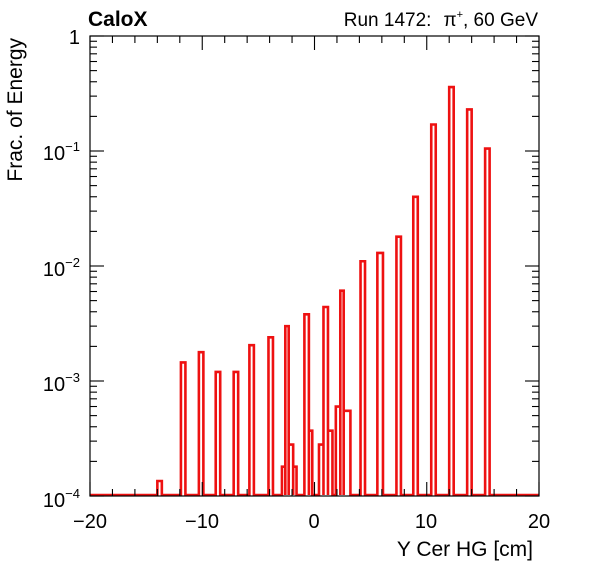 The width and height of the screenshot is (596, 572). I want to click on y-axis-title: Frac. of Energy, so click(15, 110).